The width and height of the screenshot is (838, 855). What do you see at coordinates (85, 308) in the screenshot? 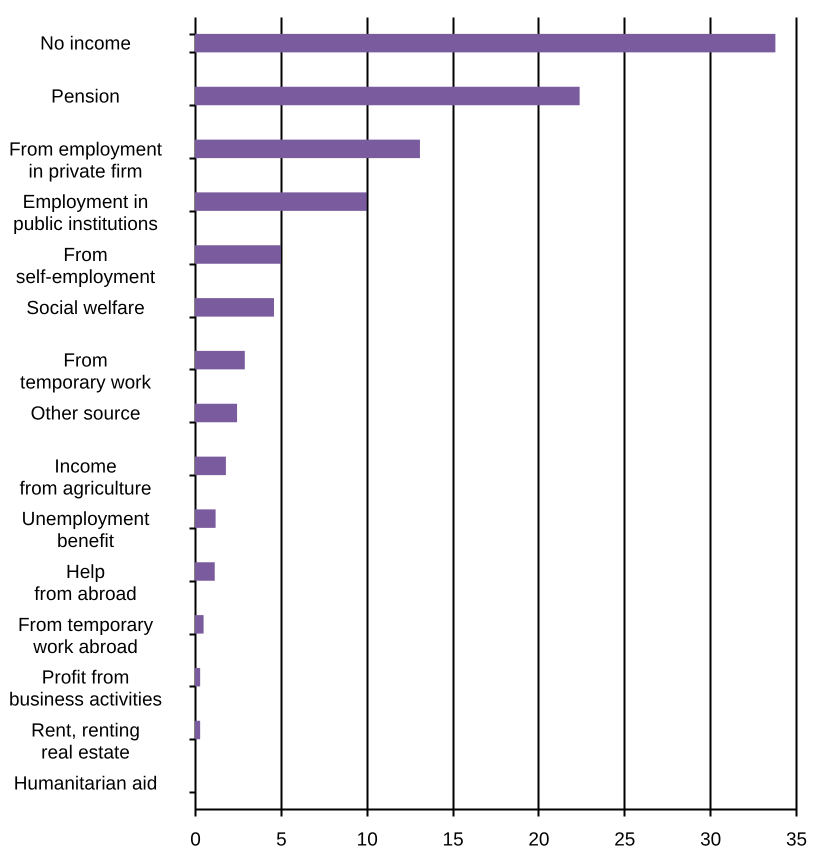
I see `y-tick-label: Social welfare` at bounding box center [85, 308].